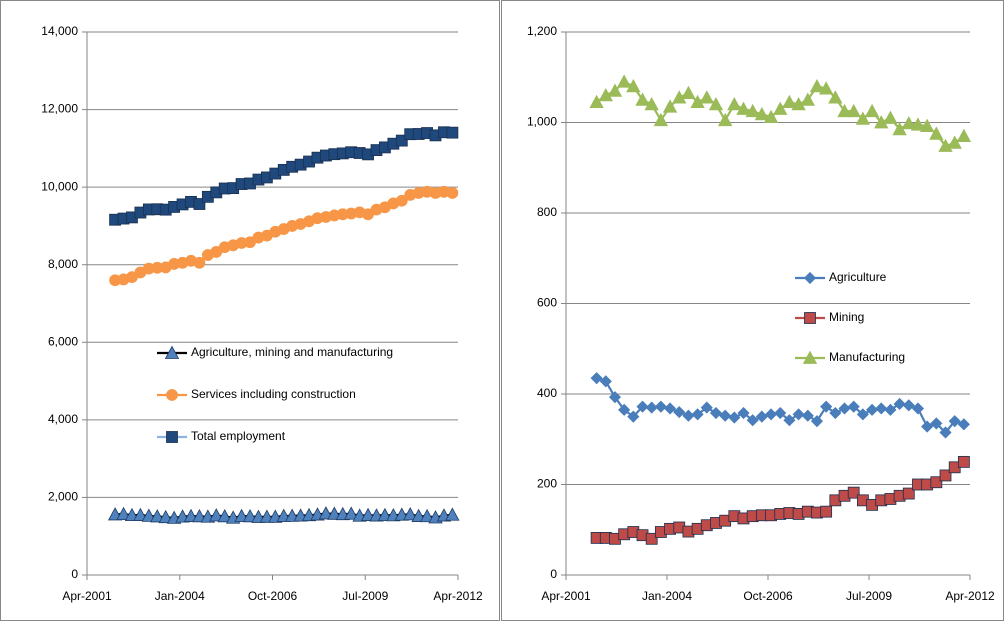 Image resolution: width=1005 pixels, height=626 pixels. What do you see at coordinates (59, 186) in the screenshot?
I see `y-tick-label: 10,000` at bounding box center [59, 186].